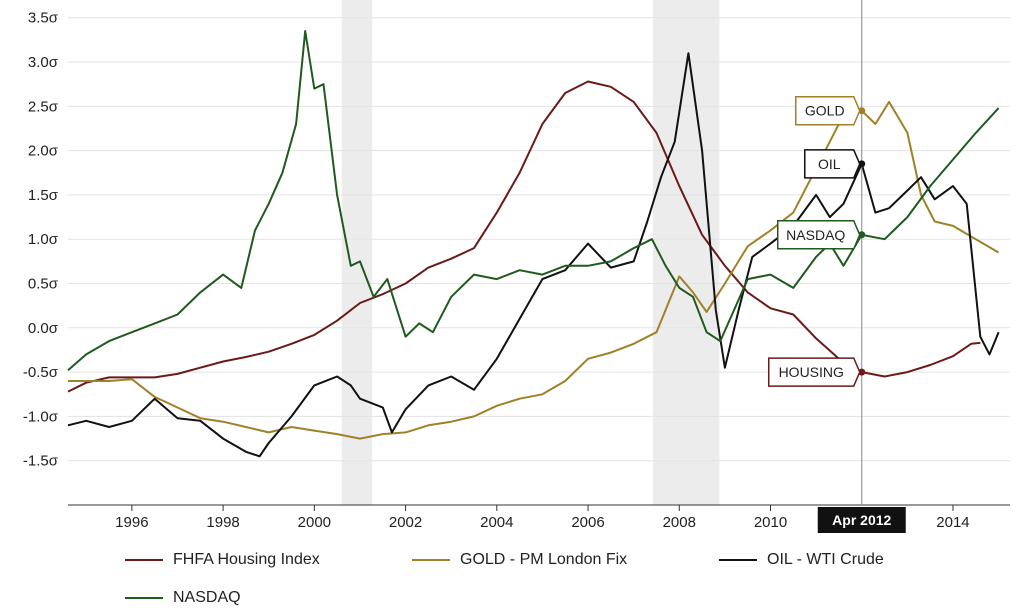  What do you see at coordinates (144, 560) in the screenshot?
I see `legend-swatch-housing` at bounding box center [144, 560].